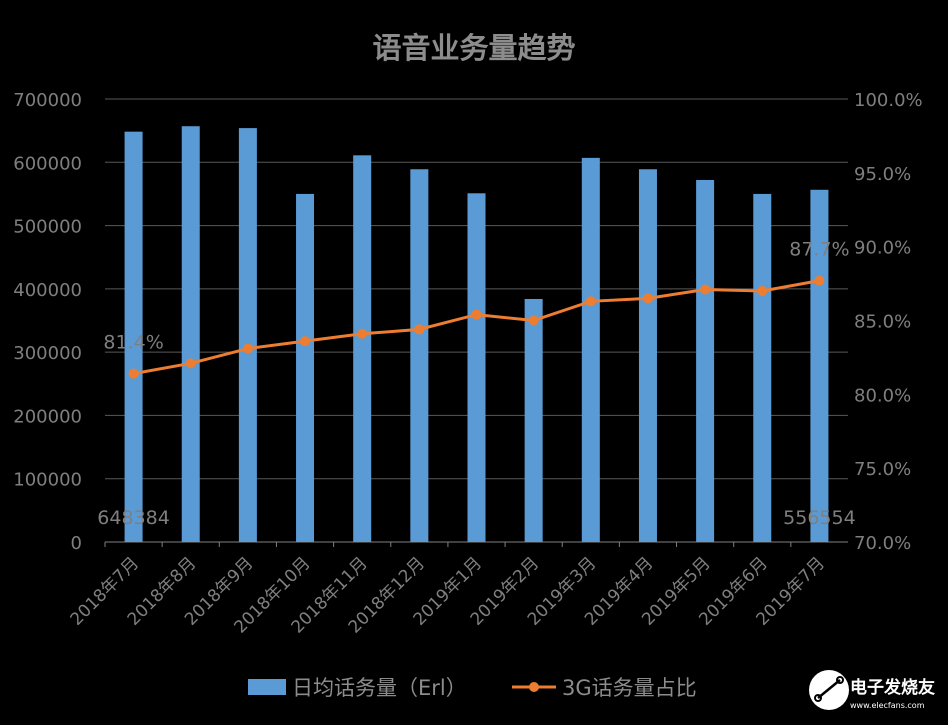  What do you see at coordinates (472, 688) in the screenshot?
I see `legend: 日均话务量（Erl） 3G话务量占比` at bounding box center [472, 688].